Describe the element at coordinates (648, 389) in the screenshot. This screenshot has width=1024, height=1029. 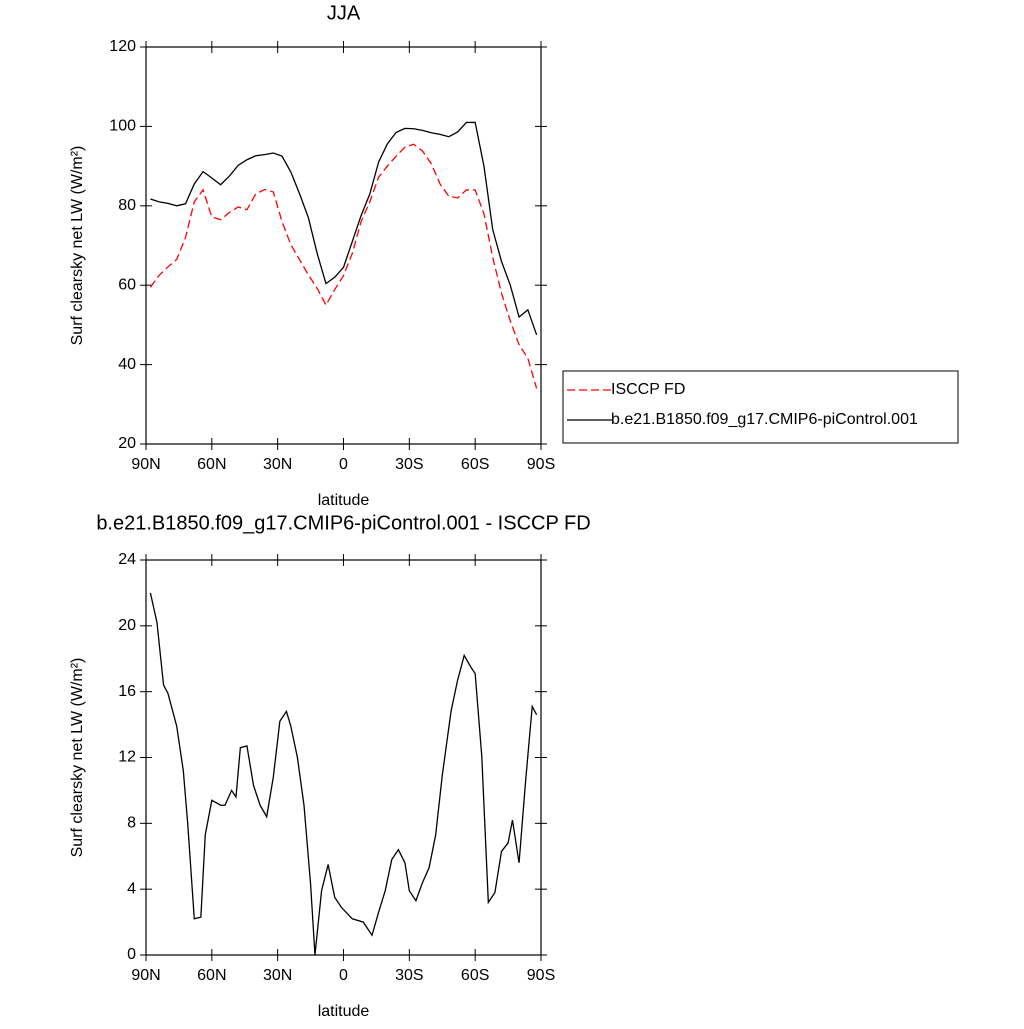
I see `legend-label: ISCCP FD` at that location.